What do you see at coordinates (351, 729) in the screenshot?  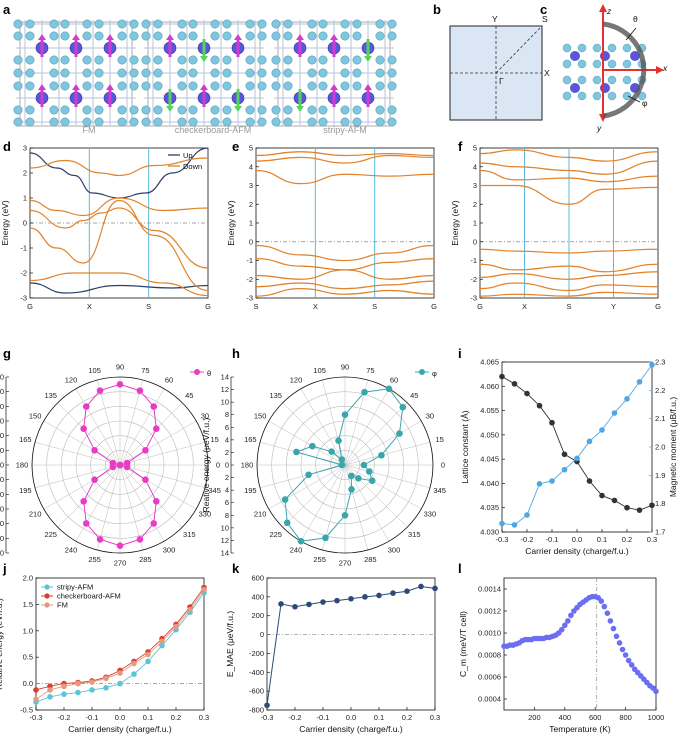 I see `x-axis-label: Carrier density (charge/f.u.)` at bounding box center [351, 729].